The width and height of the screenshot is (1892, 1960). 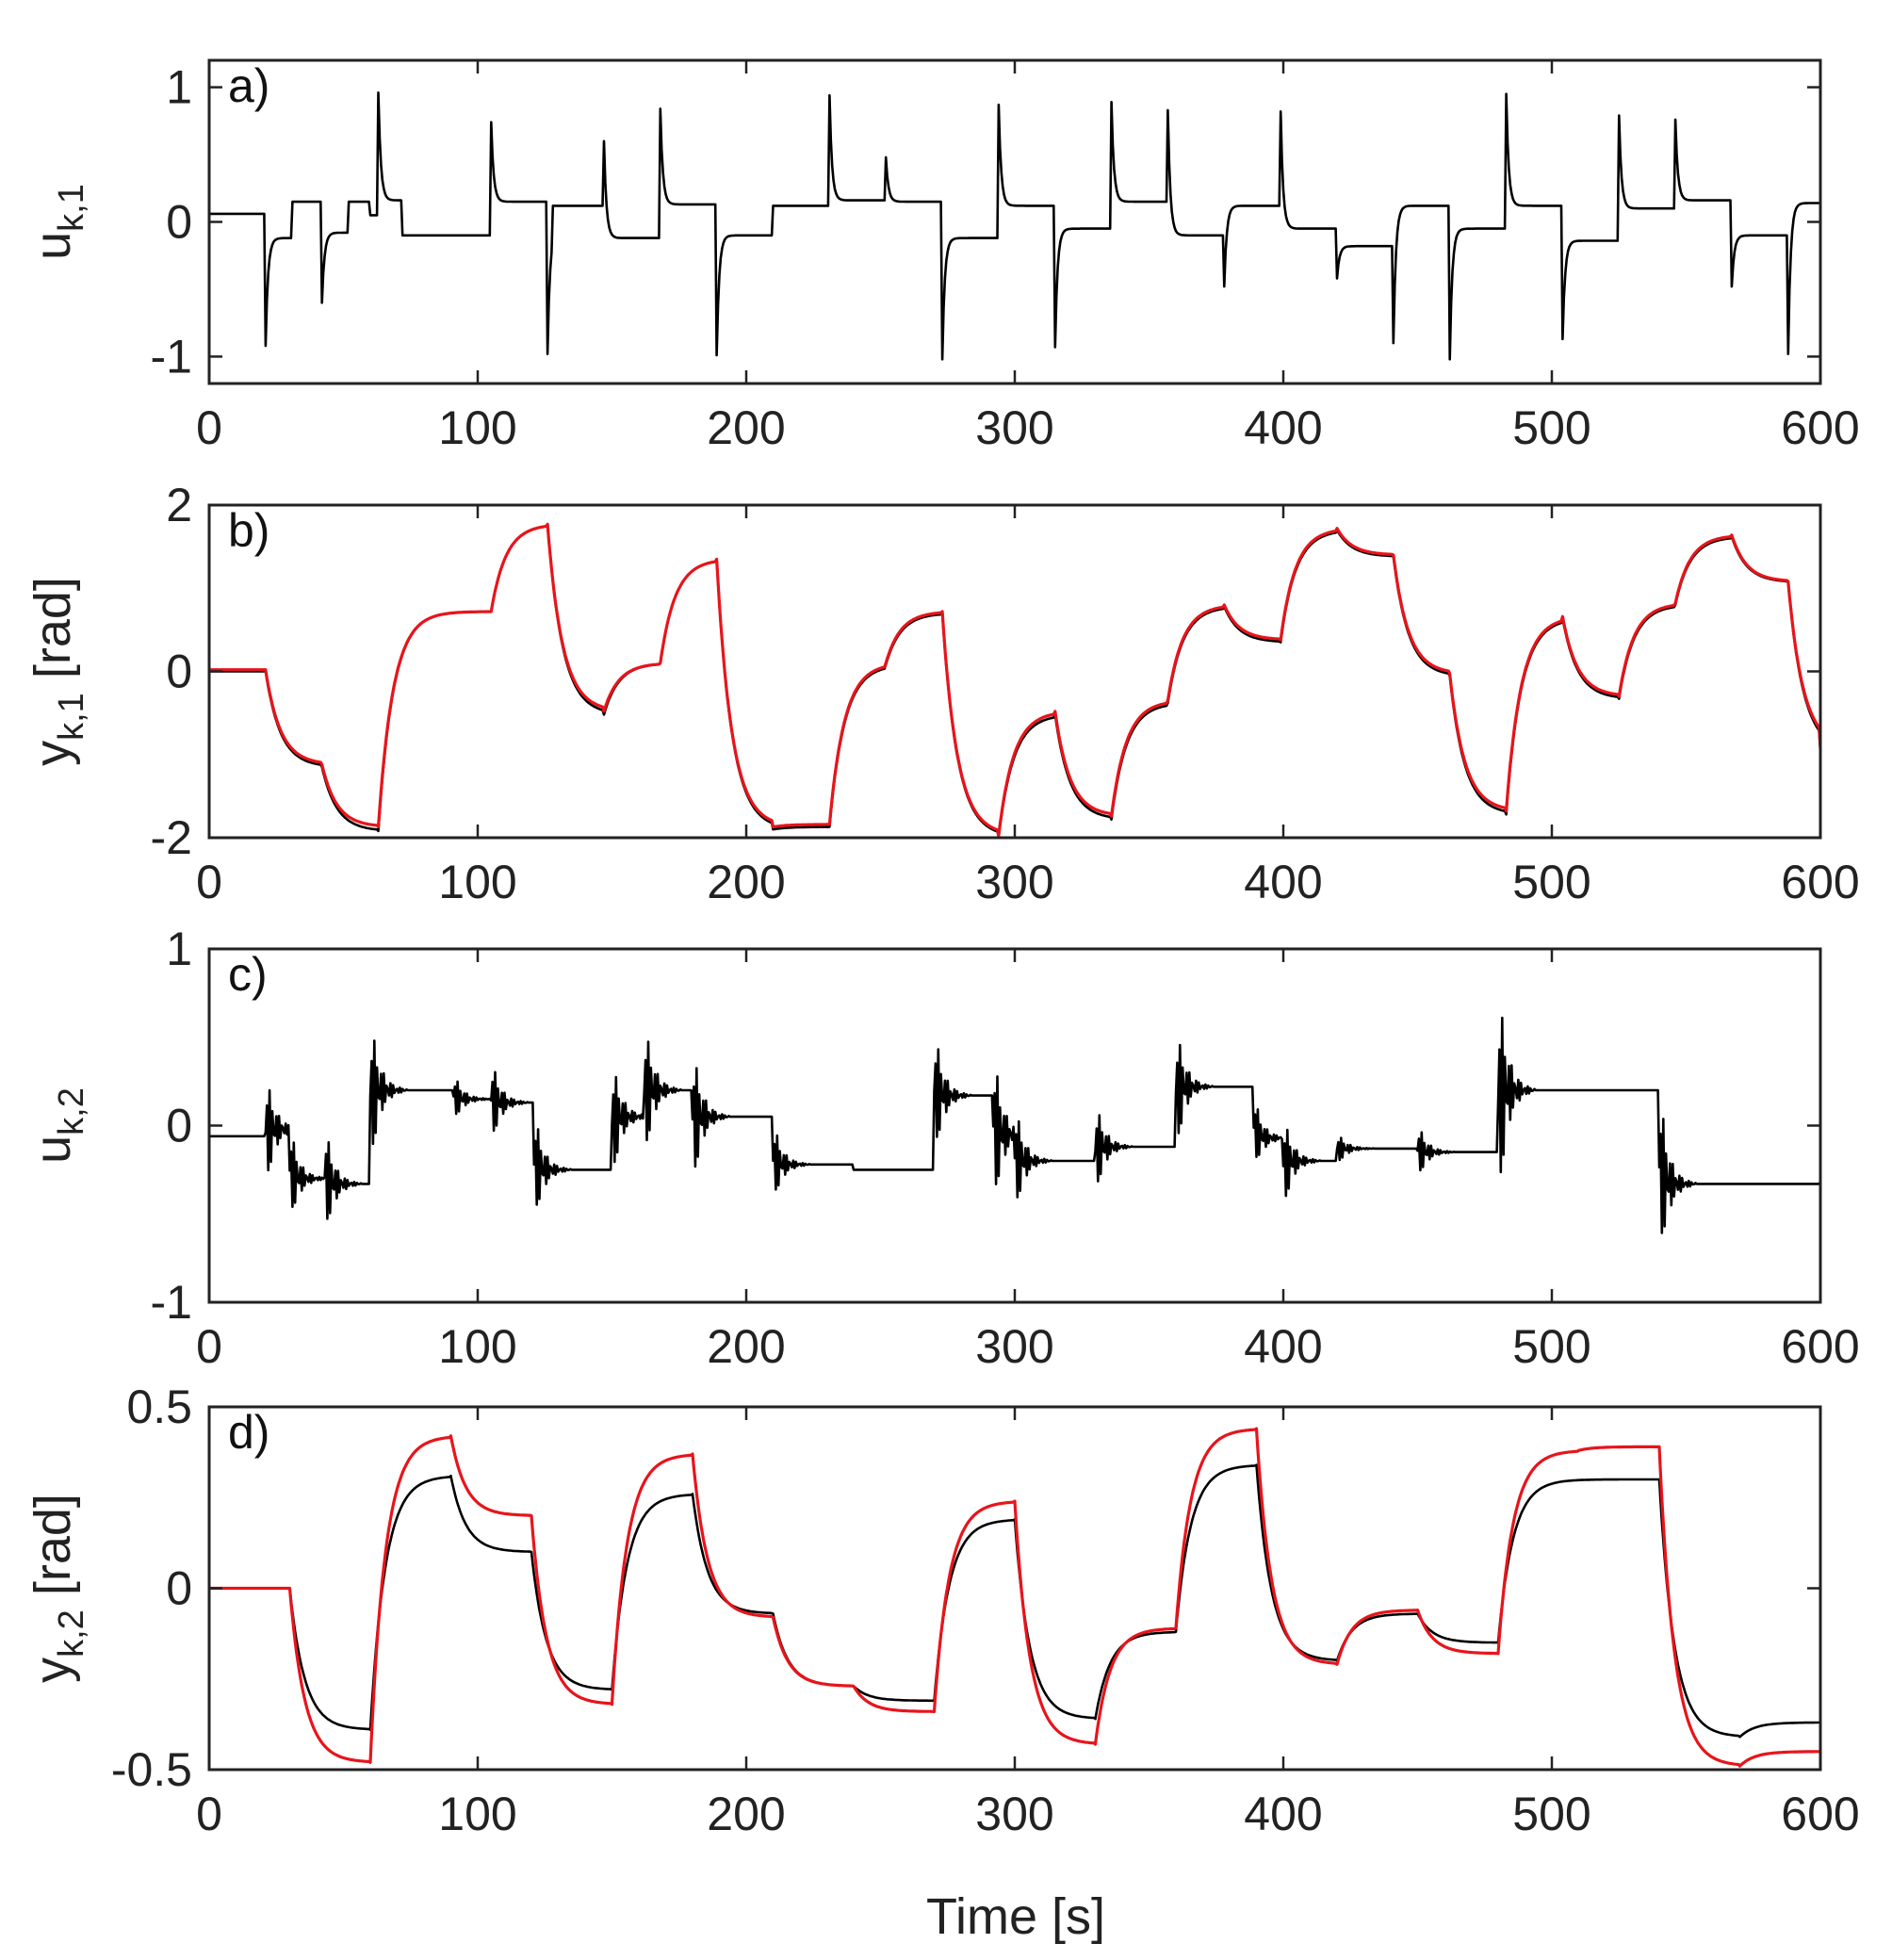 What do you see at coordinates (171, 837) in the screenshot?
I see `y-tick-label: -2` at bounding box center [171, 837].